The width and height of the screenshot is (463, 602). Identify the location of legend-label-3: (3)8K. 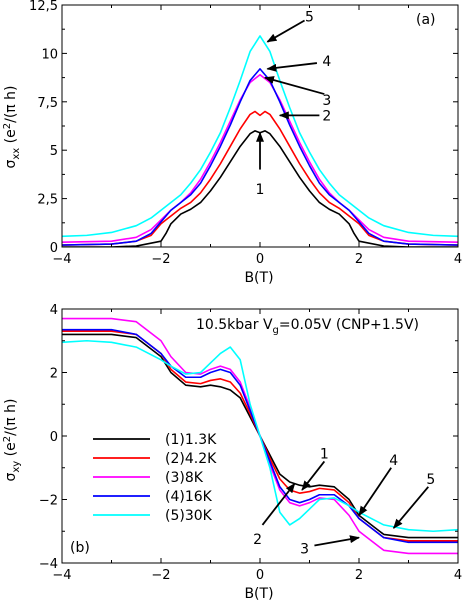
(184, 478).